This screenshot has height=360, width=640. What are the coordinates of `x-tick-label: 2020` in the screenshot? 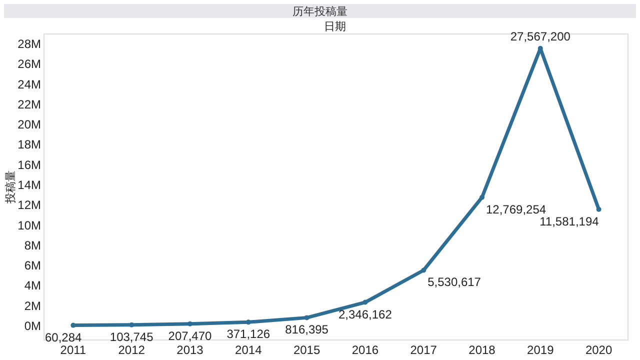 It's located at (598, 350).